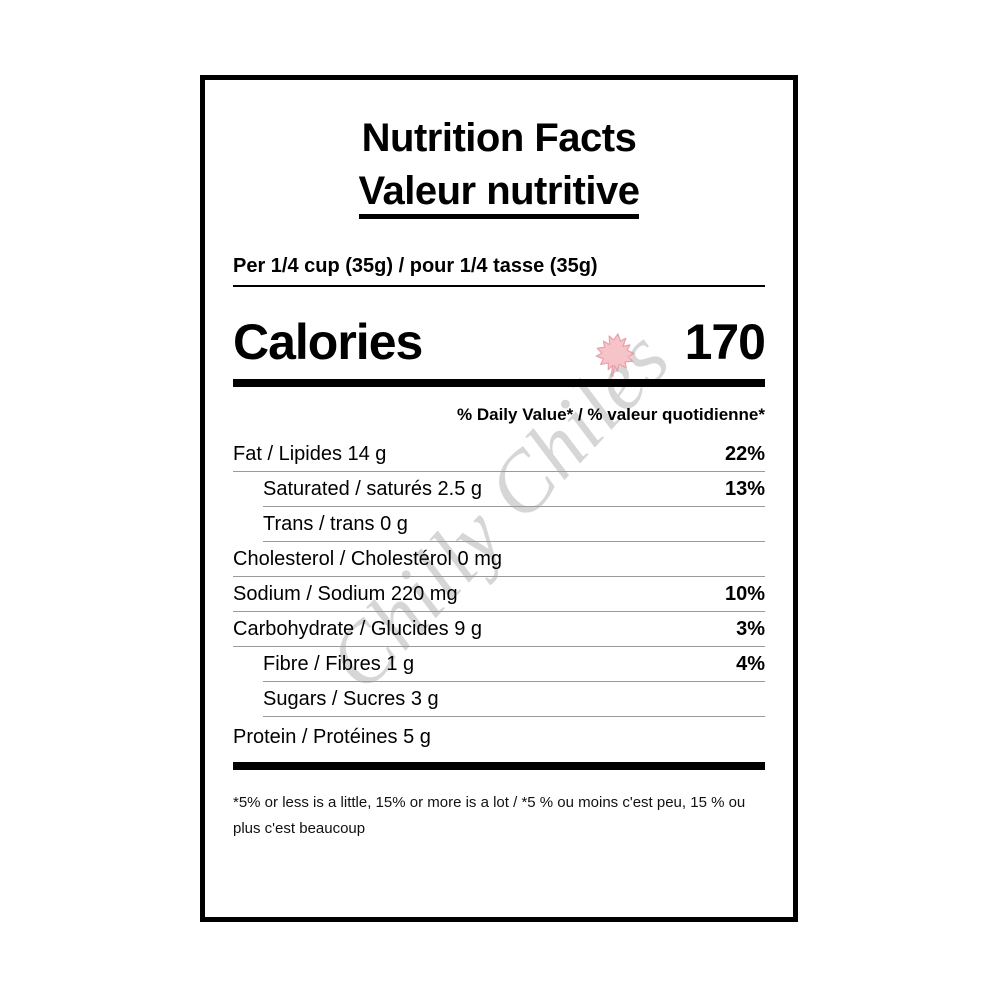  I want to click on nutrient-row-cholesterol: Cholesterol / Cholestérol 0 mg, so click(499, 559).